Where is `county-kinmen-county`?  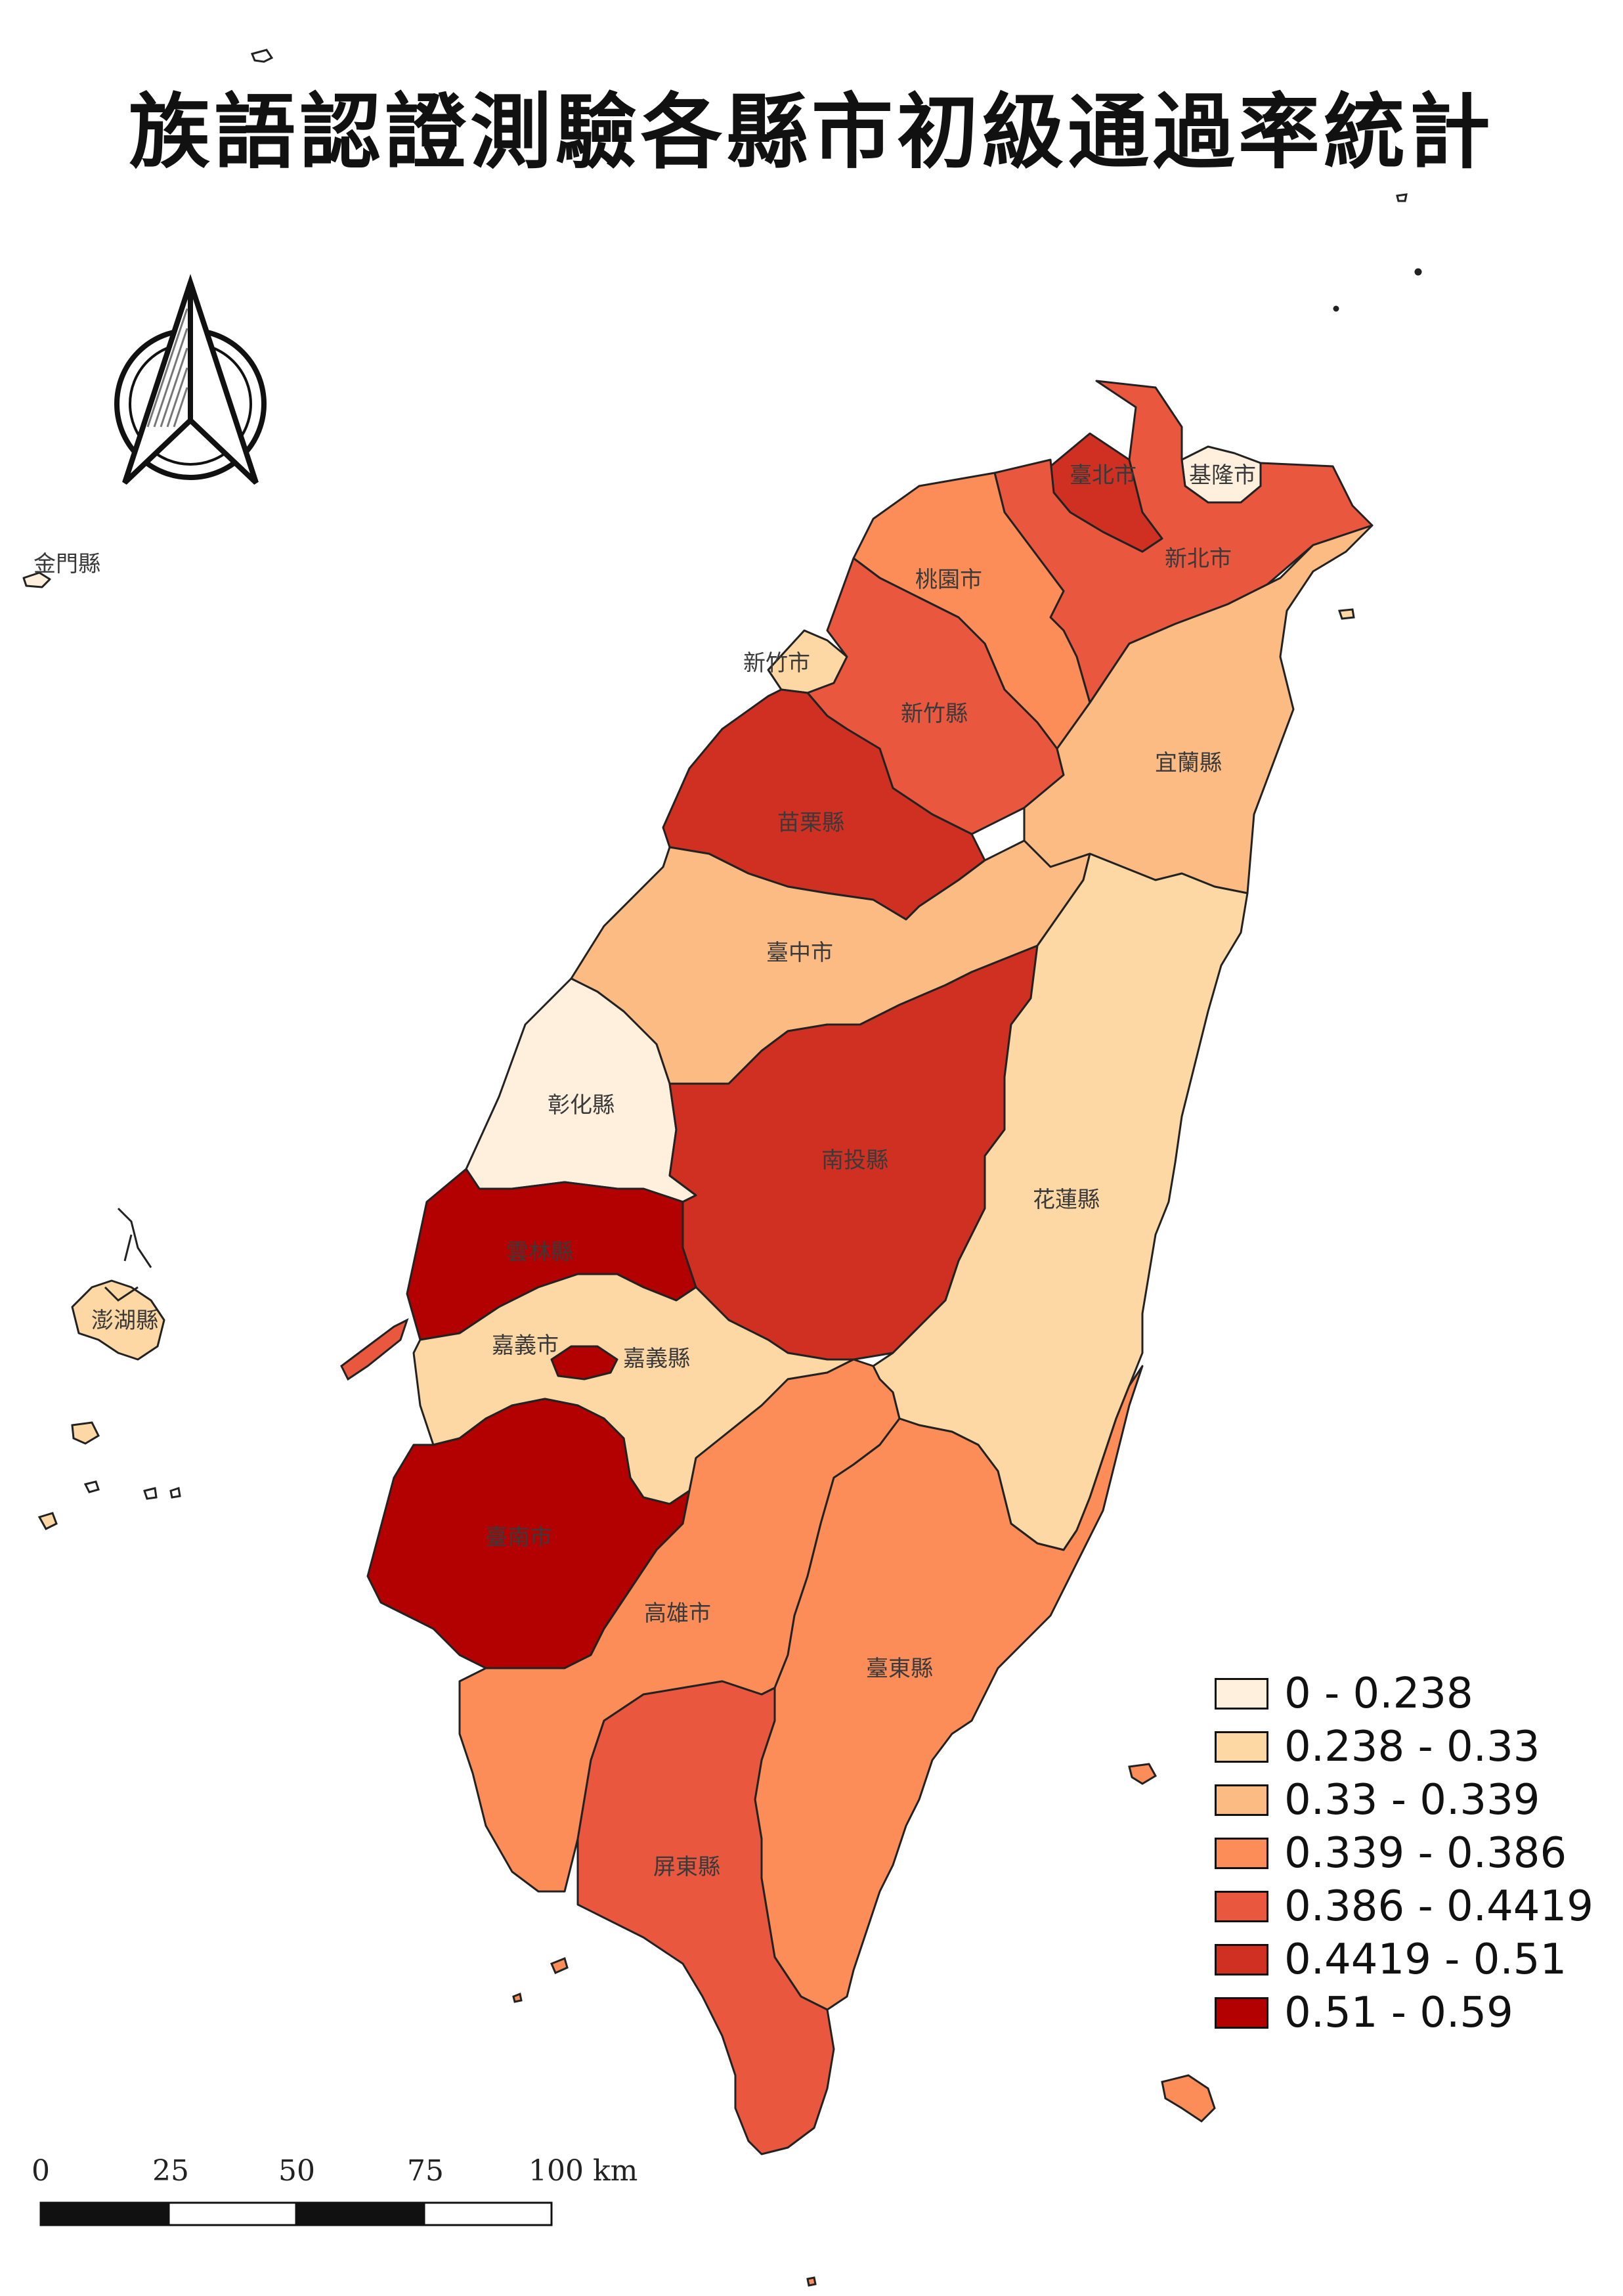
county-kinmen-county is located at coordinates (36, 579).